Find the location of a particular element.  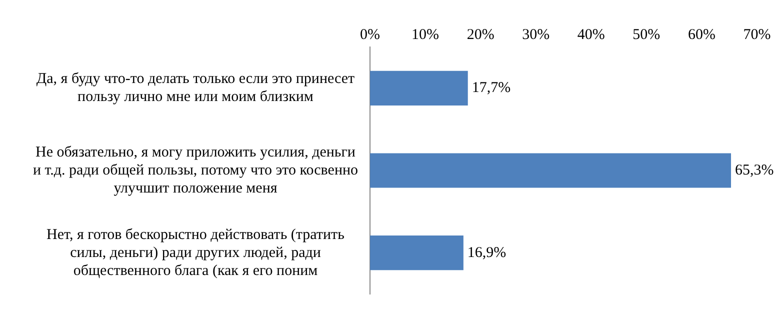

y-tick-label: Да, я буду что-то делать только если это принесет пользу лично мне или моим близким is located at coordinates (195, 88).